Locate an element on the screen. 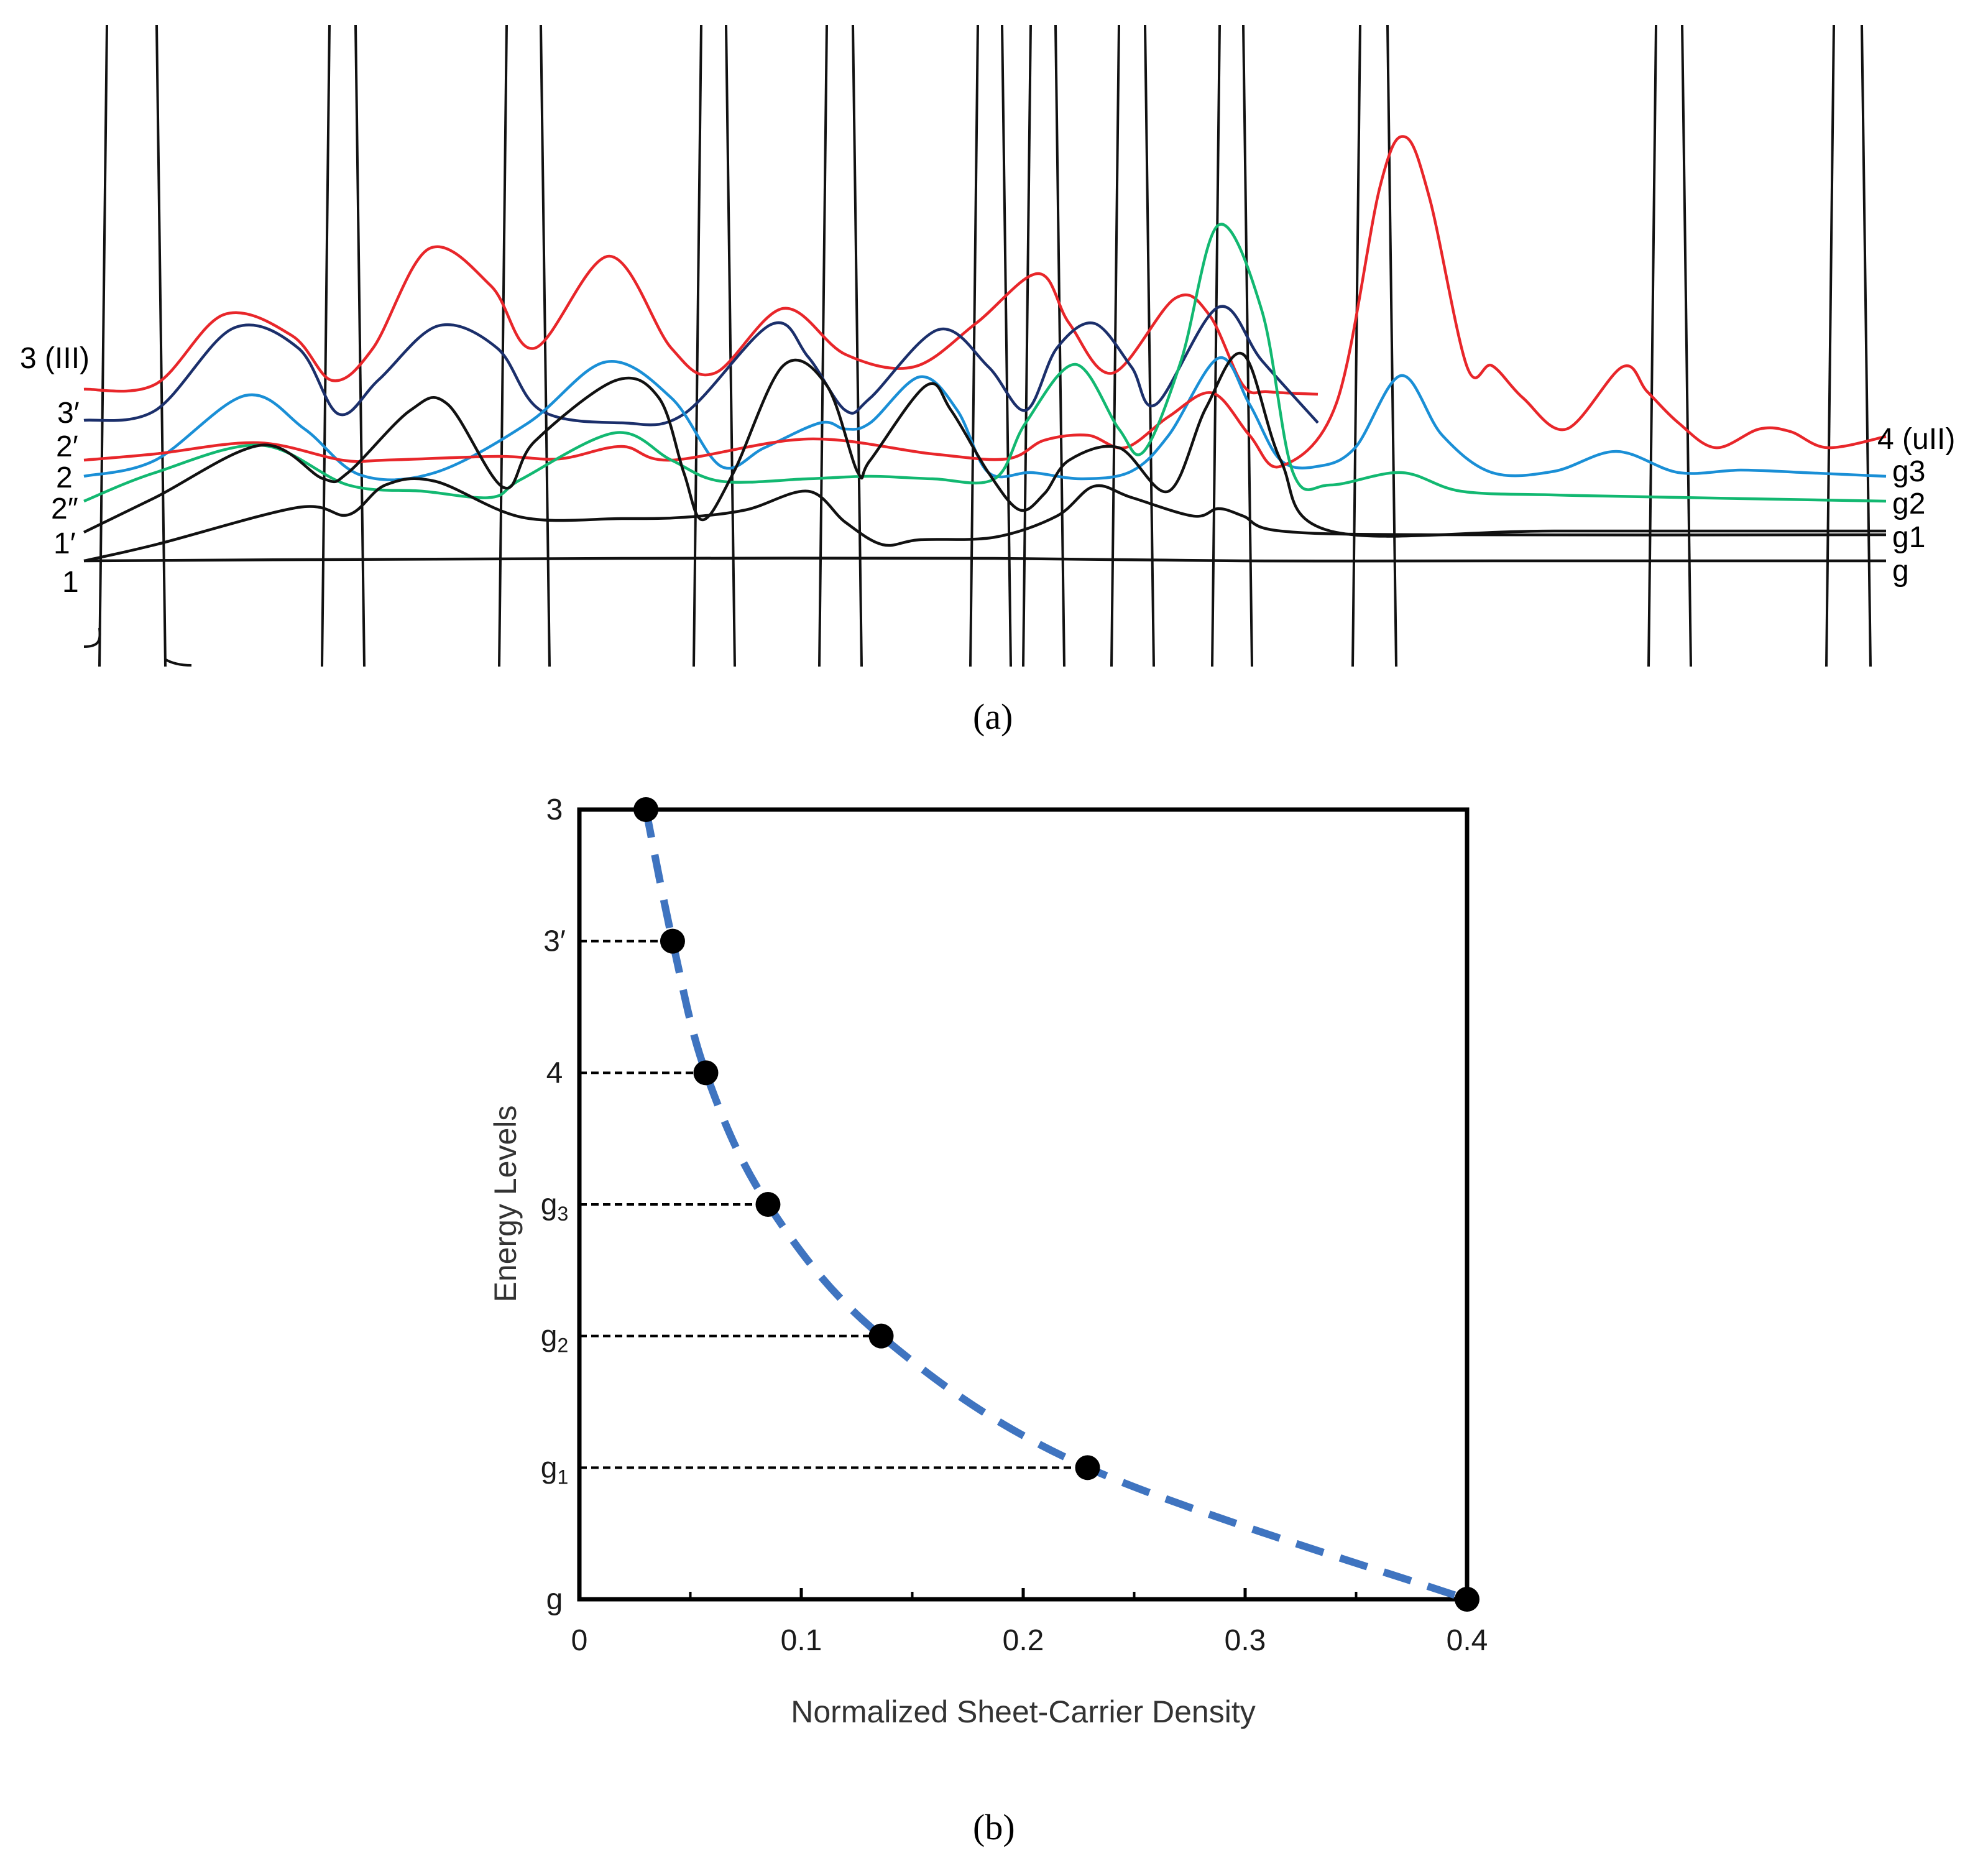 This screenshot has width=1988, height=1866. y-axis-categories: 3 3′ 4 g3 g2 g1 g is located at coordinates (555, 1204).